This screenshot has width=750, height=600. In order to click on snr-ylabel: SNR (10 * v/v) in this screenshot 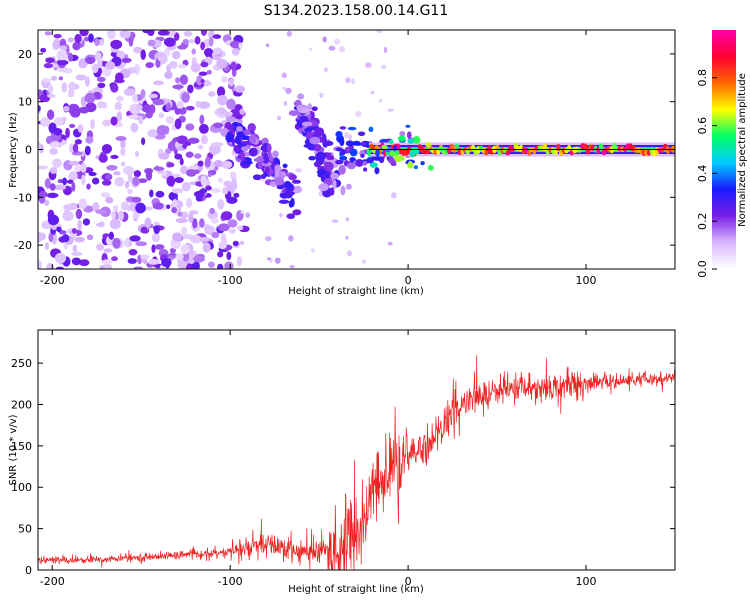, I will do `click(13, 449)`.